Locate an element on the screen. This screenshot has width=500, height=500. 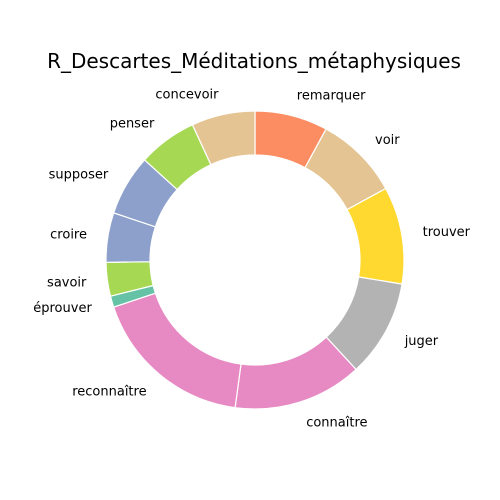
label-penser: penser is located at coordinates (132, 124).